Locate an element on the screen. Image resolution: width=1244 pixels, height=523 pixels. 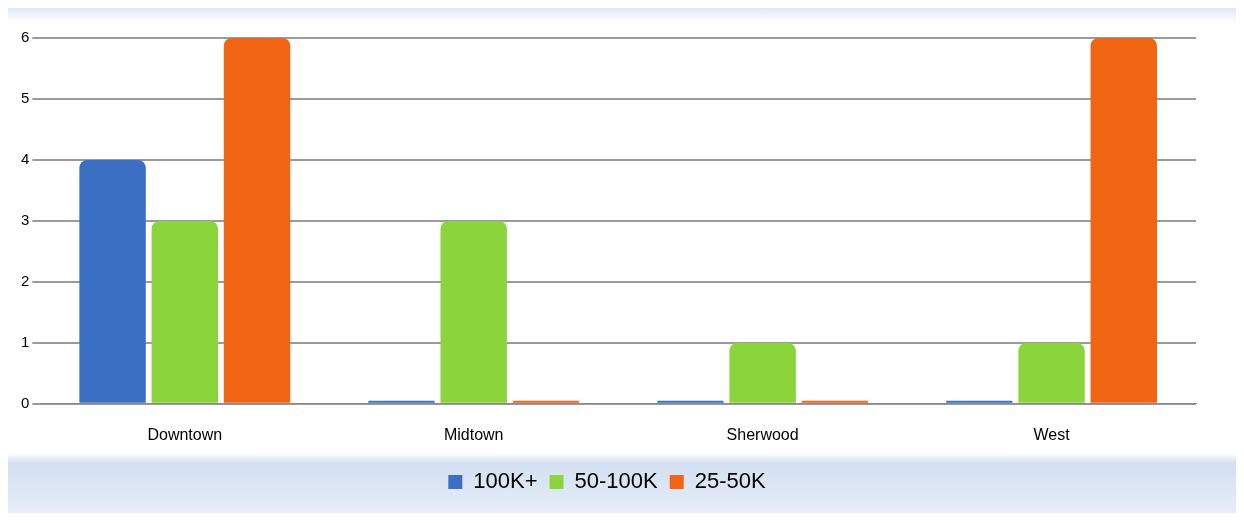
y-tick-label: 1 is located at coordinates (25, 341).